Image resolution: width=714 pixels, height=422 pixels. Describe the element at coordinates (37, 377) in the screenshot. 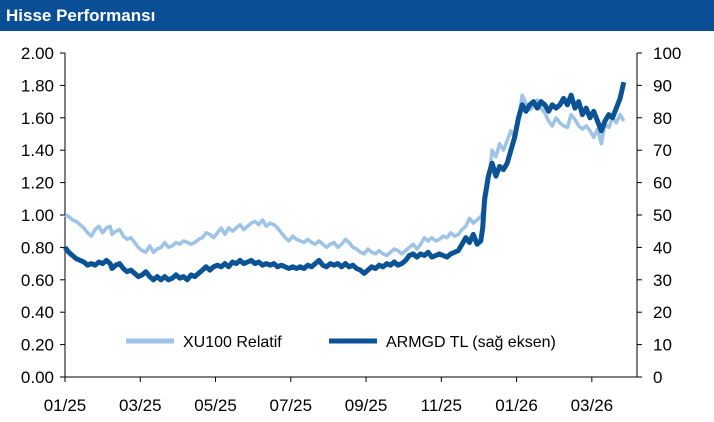

I see `y-left-tick-label: 0.00` at that location.